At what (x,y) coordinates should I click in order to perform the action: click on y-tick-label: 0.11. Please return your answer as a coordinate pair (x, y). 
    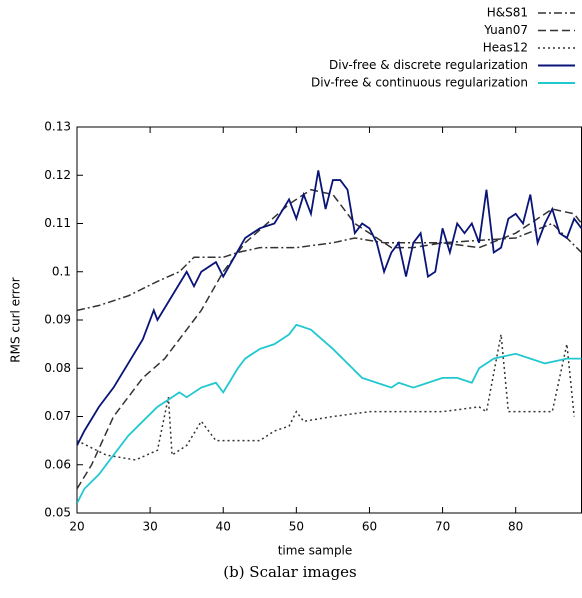
    Looking at the image, I should click on (57, 223).